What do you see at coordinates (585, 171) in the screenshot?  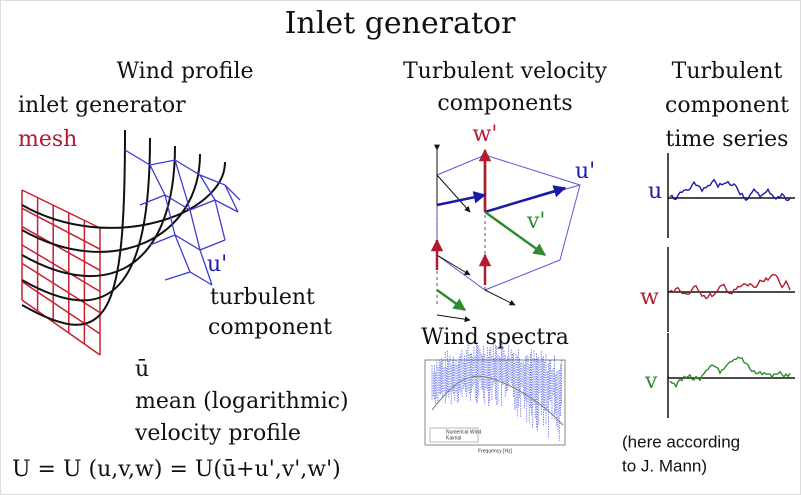 I see `vector-label: u'` at bounding box center [585, 171].